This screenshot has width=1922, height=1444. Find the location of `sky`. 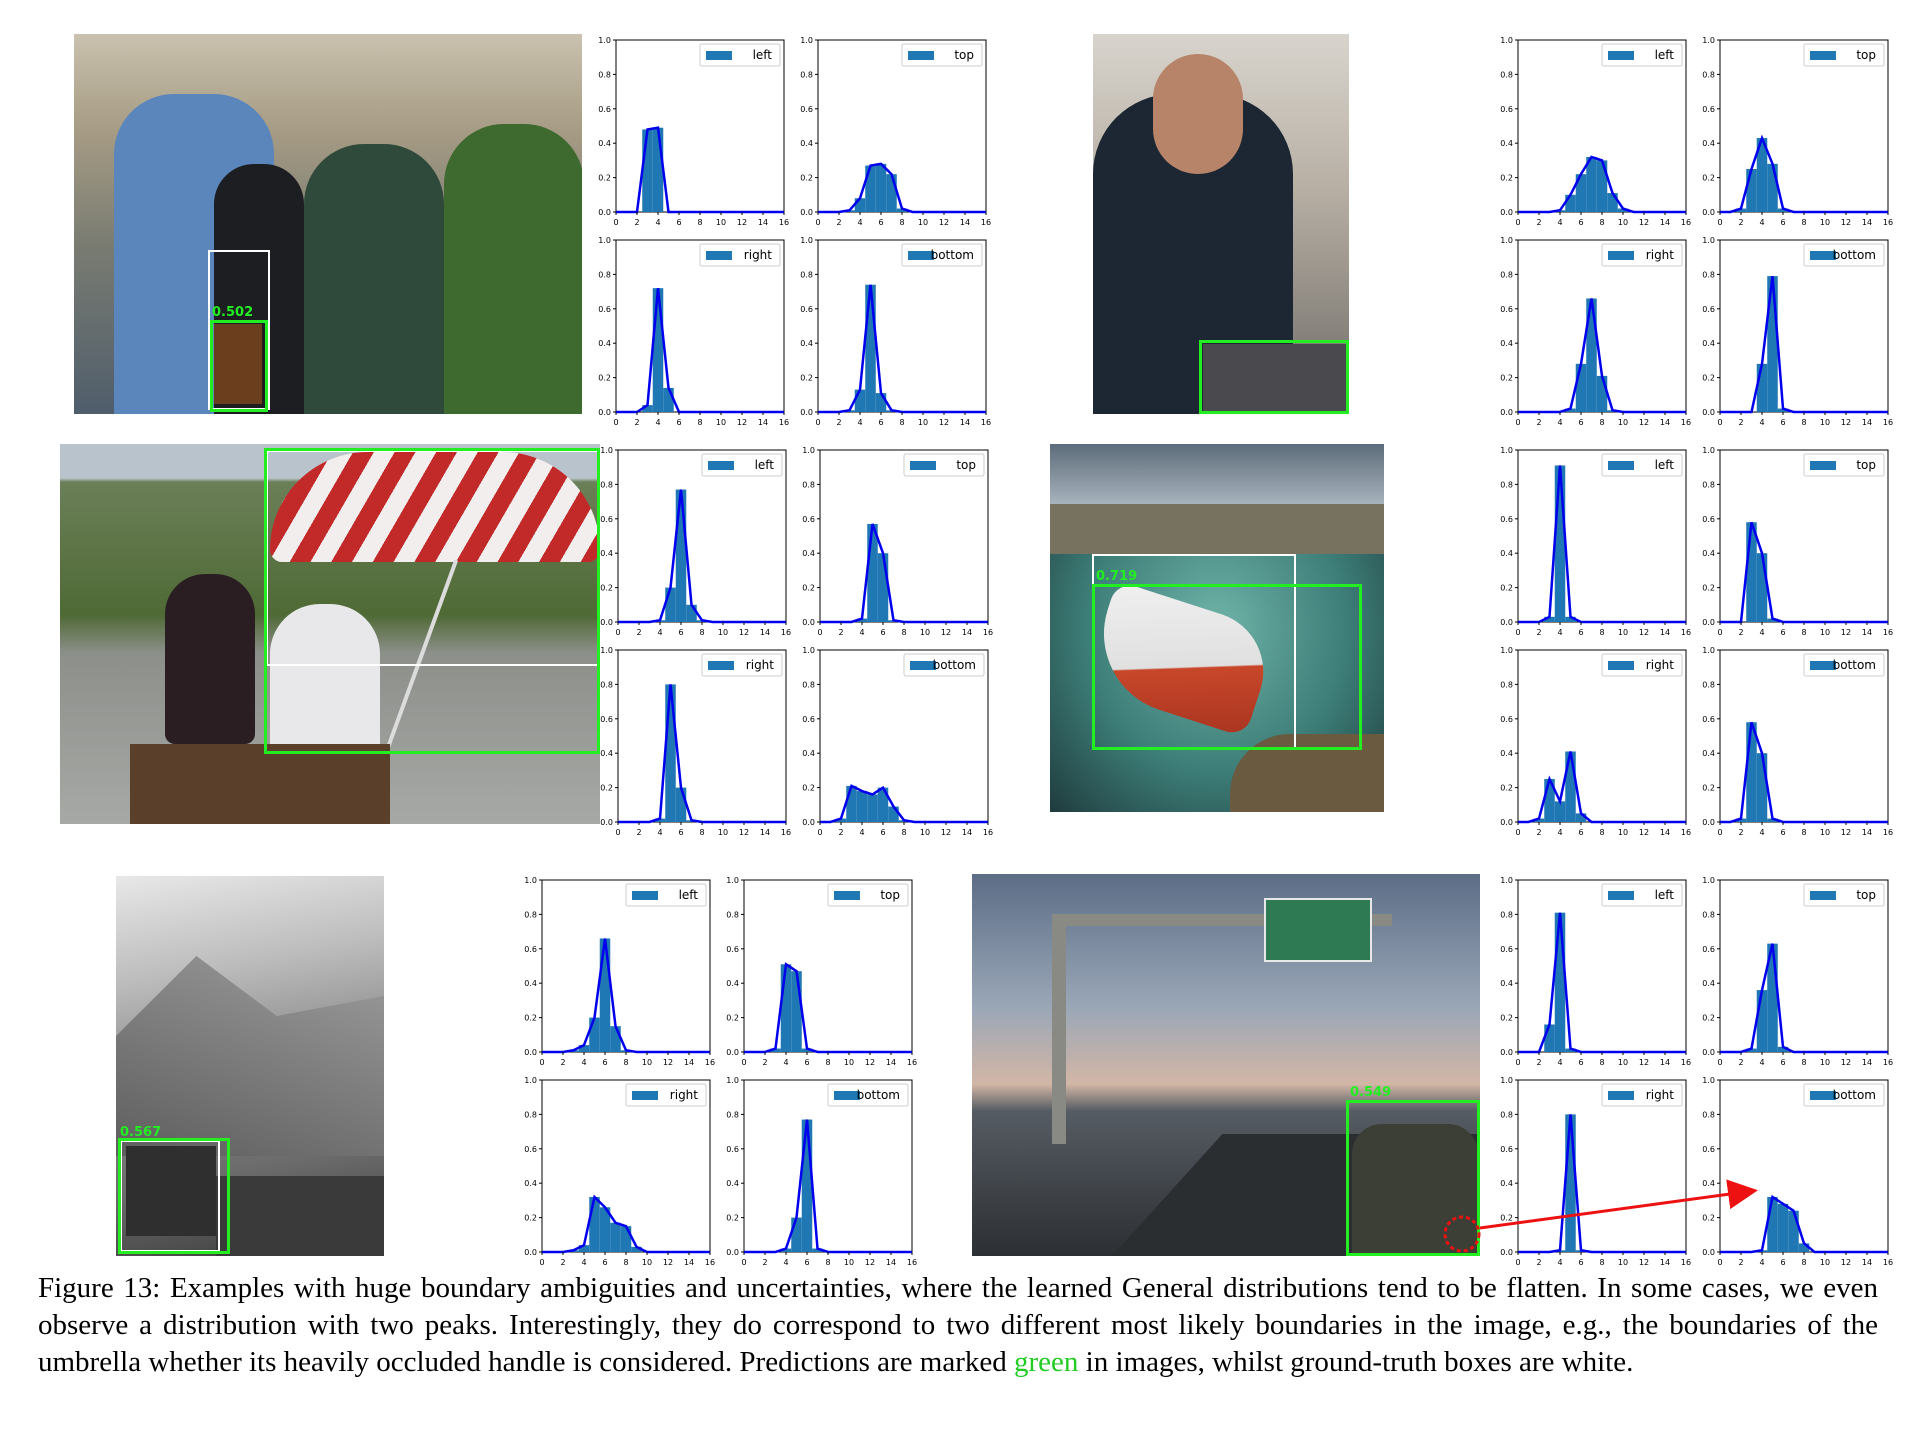

sky is located at coordinates (1217, 474).